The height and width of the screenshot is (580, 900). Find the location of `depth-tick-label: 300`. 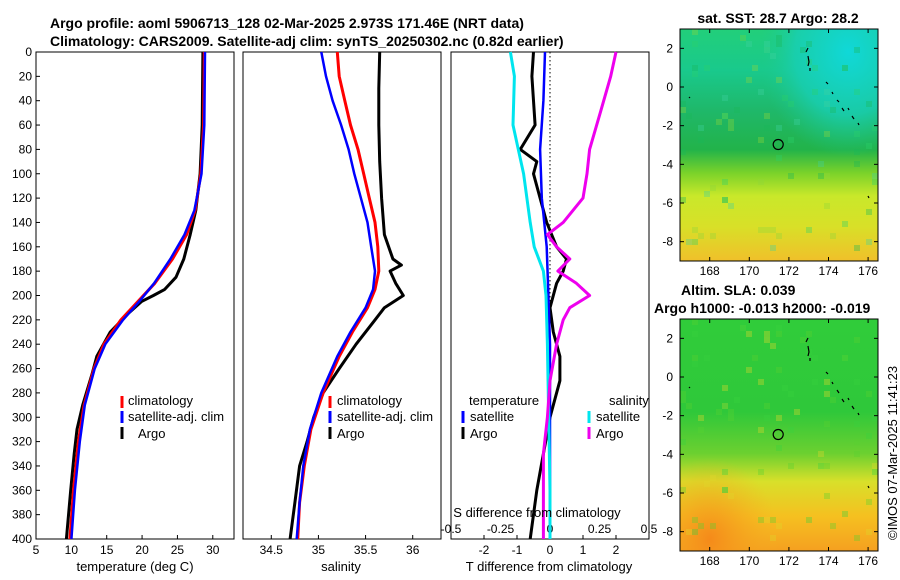

depth-tick-label: 300 is located at coordinates (22, 417).